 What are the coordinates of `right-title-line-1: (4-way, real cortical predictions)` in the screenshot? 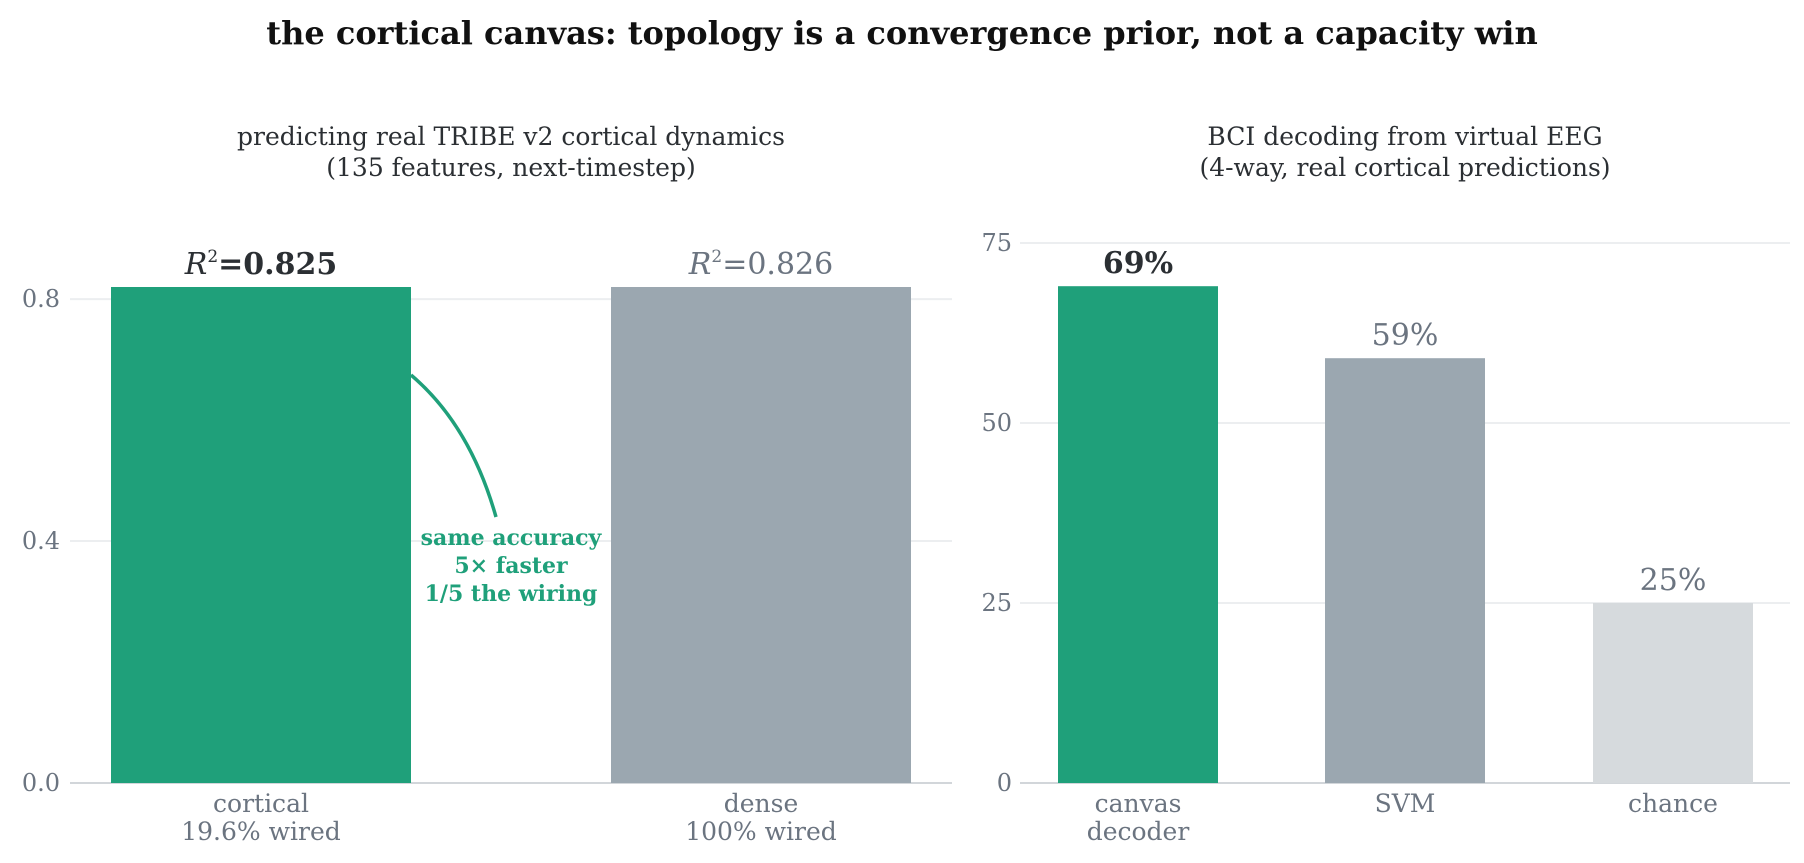 It's located at (1404, 167).